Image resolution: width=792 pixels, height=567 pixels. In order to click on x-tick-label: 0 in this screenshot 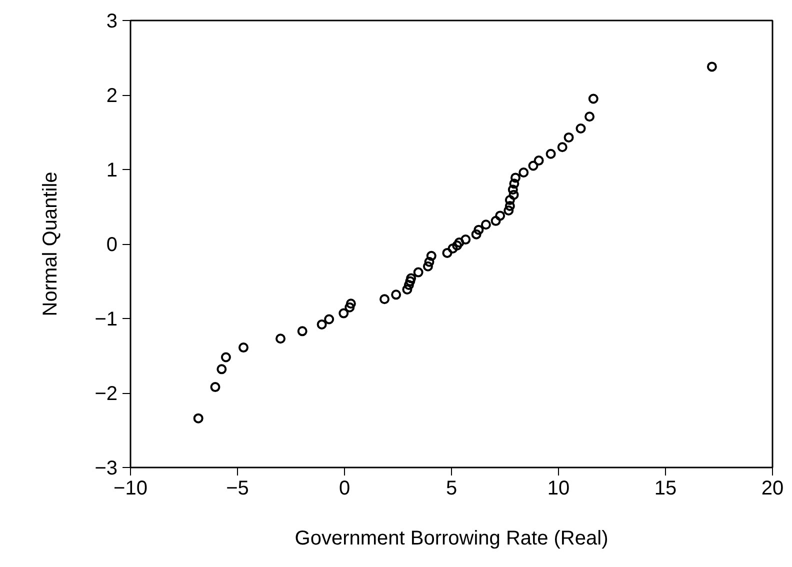, I will do `click(344, 489)`.